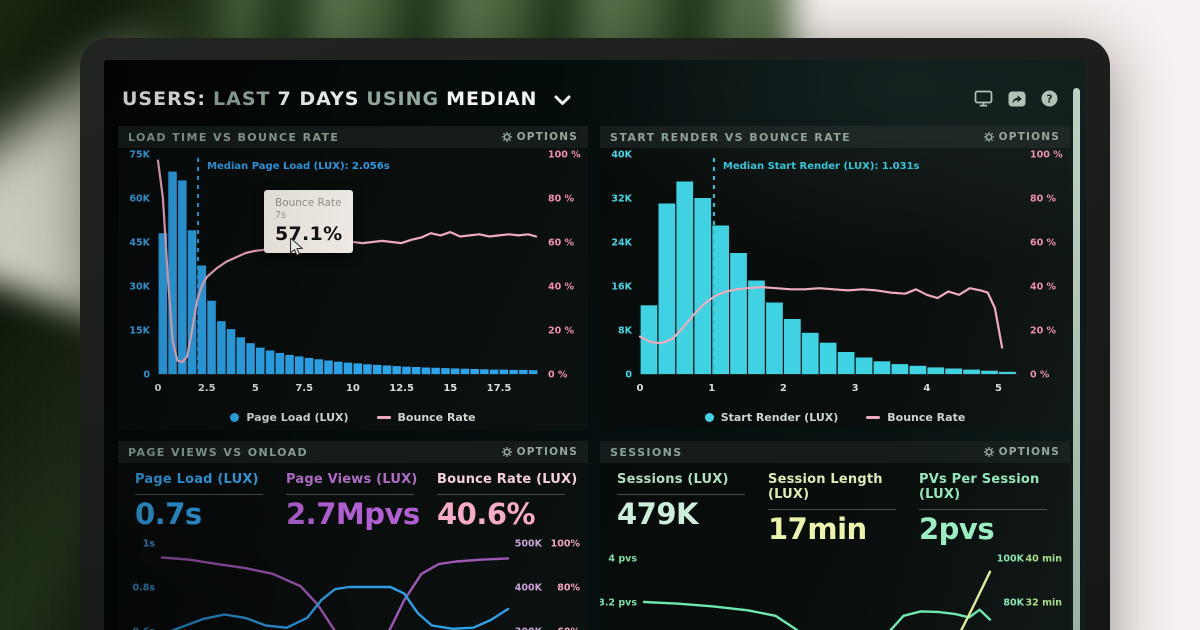  I want to click on svg-text: 15K, so click(139, 331).